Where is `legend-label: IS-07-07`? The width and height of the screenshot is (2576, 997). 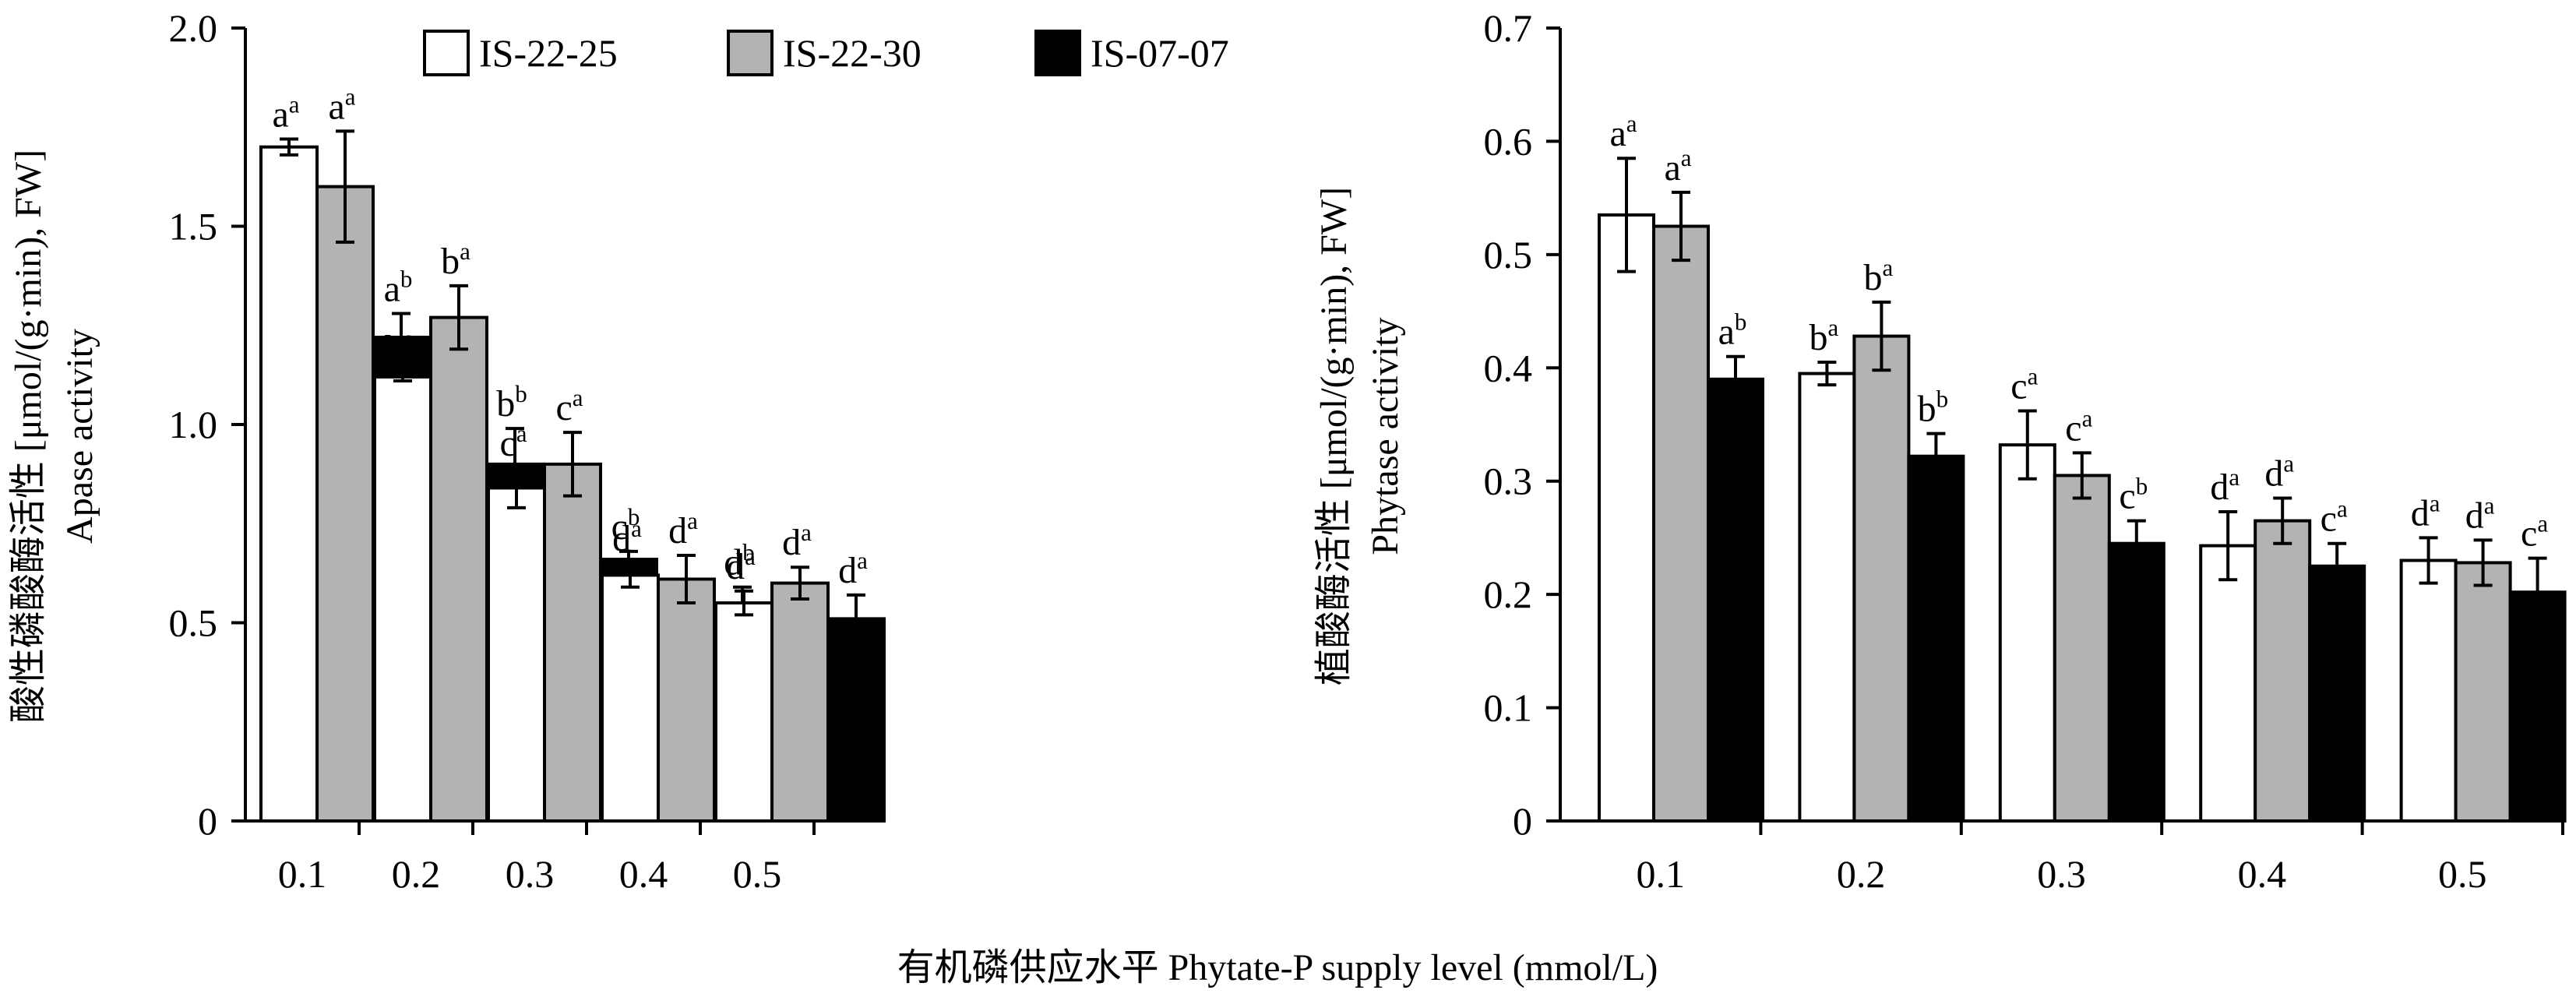 legend-label: IS-07-07 is located at coordinates (1160, 53).